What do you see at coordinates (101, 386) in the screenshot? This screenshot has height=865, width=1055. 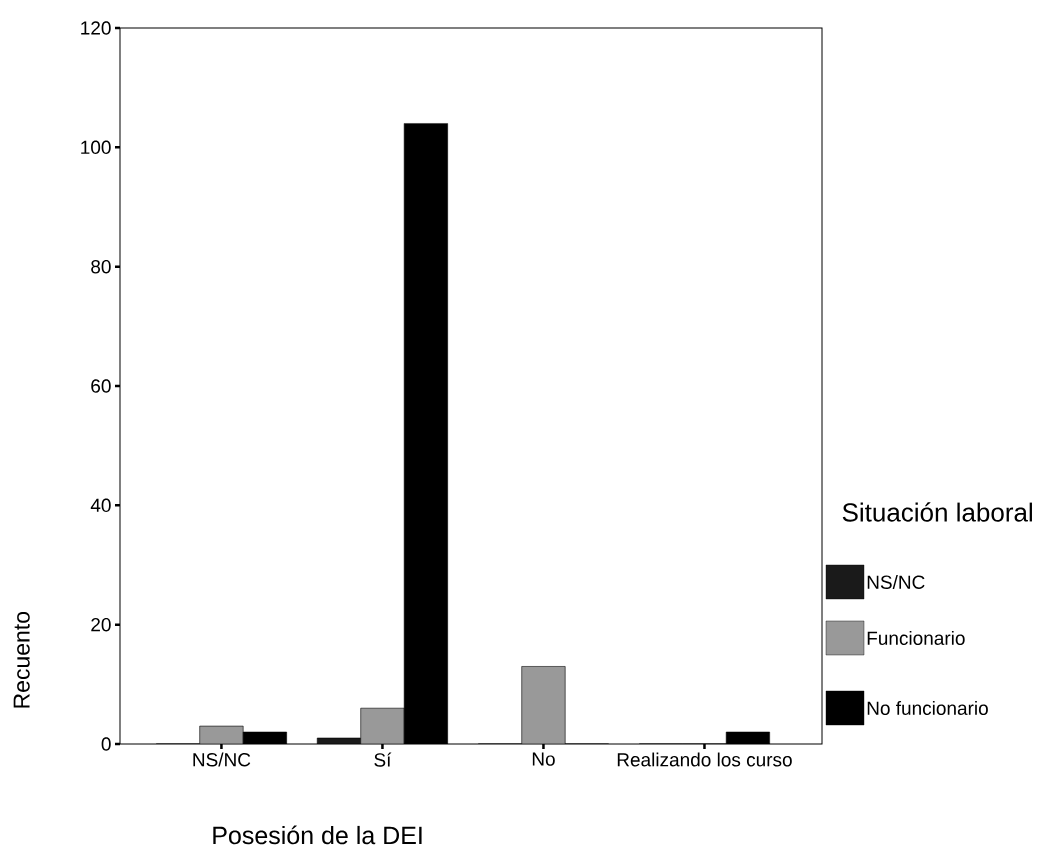 I see `y-tick-label: 60` at bounding box center [101, 386].